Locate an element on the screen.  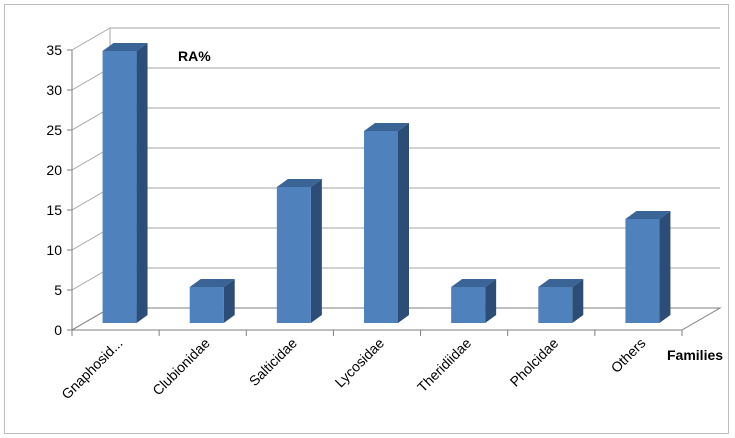
x-tick-label: Salticidae is located at coordinates (273, 362).